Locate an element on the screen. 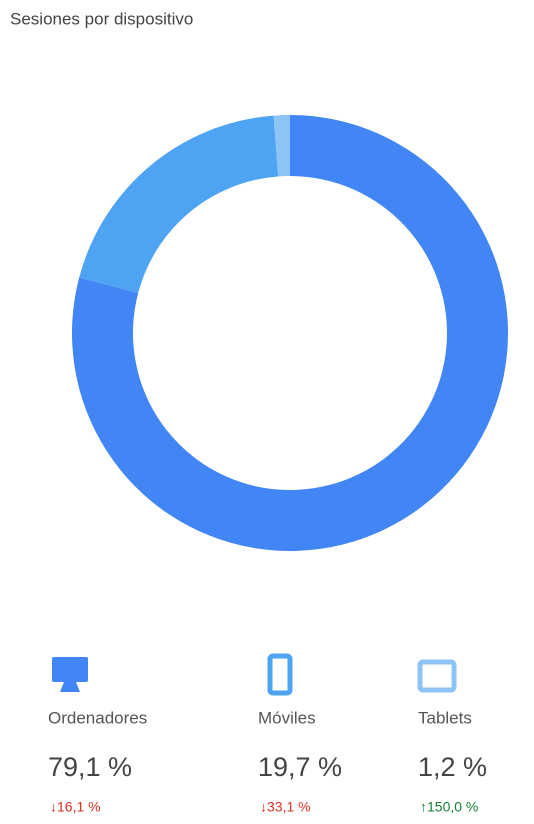  chart-title: Sesiones por dispositivo is located at coordinates (101, 18).